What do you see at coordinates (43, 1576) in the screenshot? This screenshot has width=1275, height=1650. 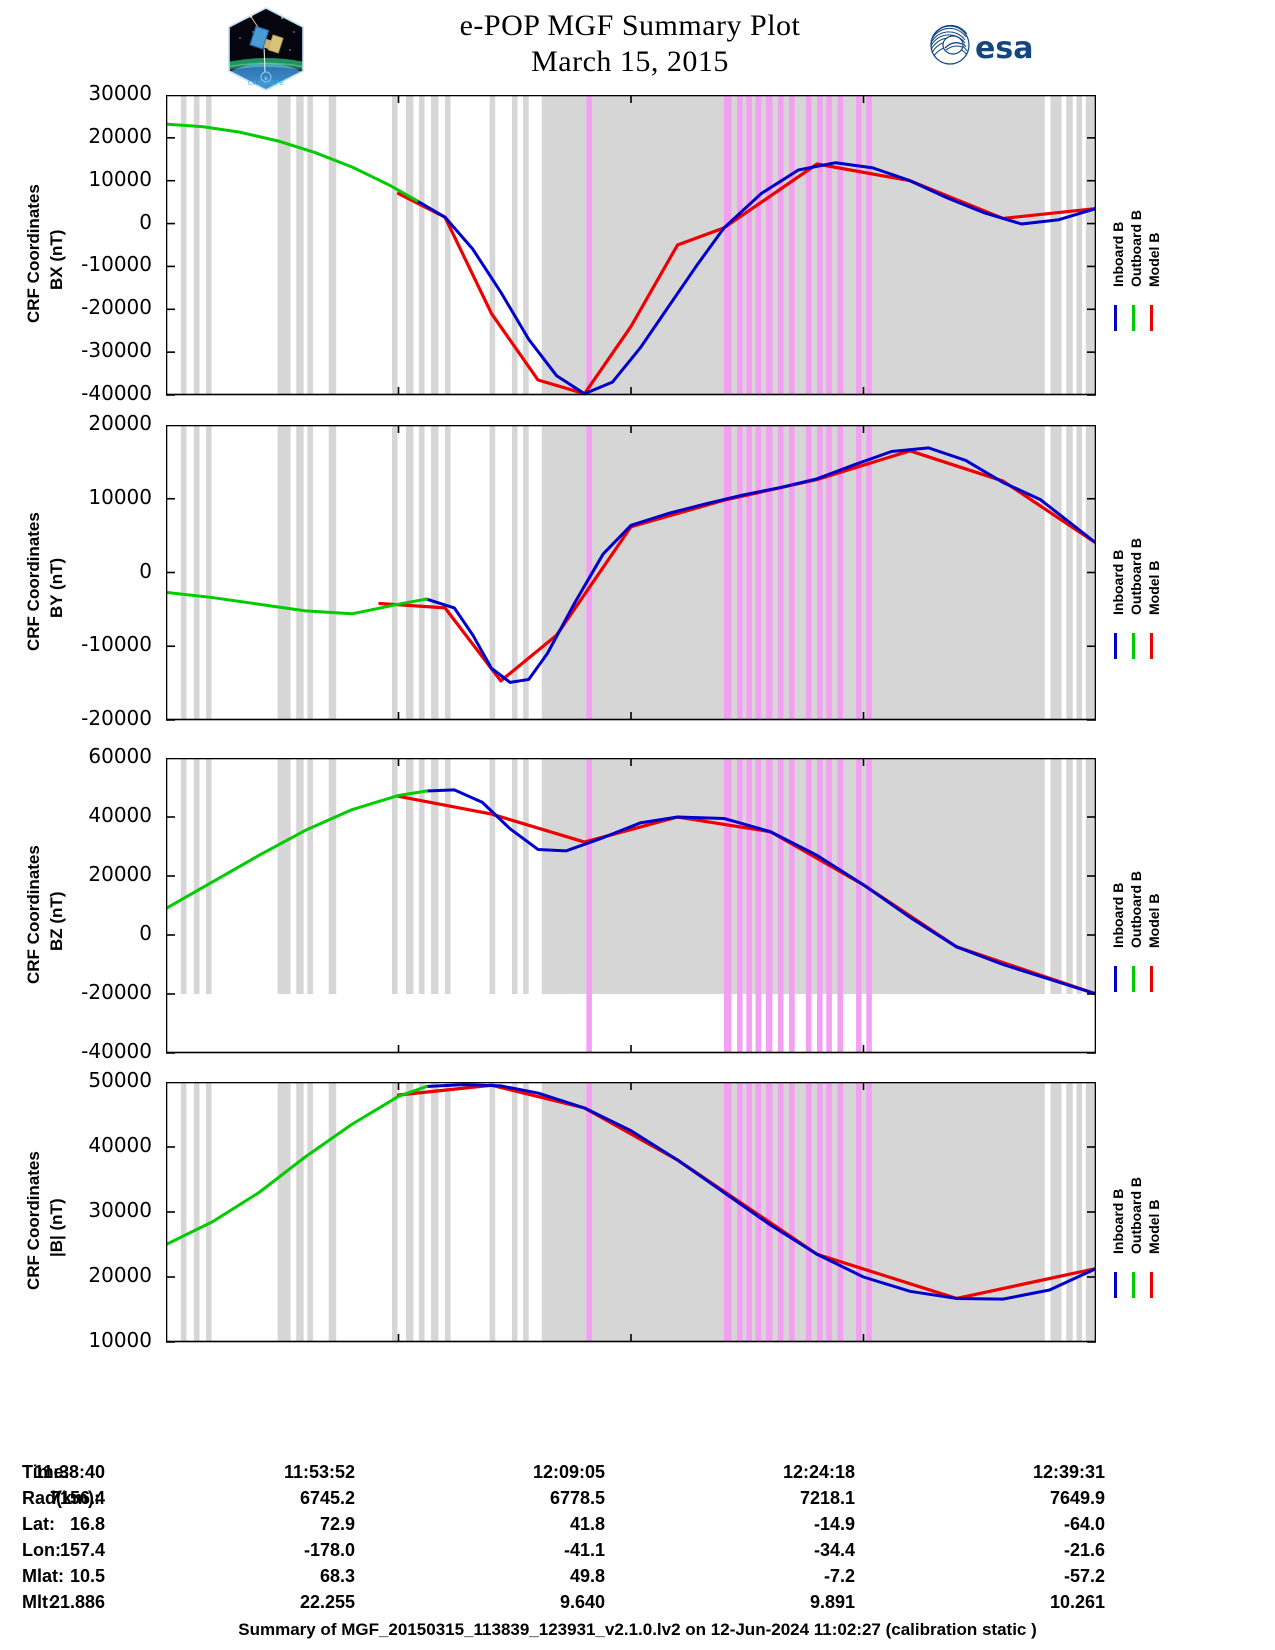 I see `table-row-label: Mlat:` at bounding box center [43, 1576].